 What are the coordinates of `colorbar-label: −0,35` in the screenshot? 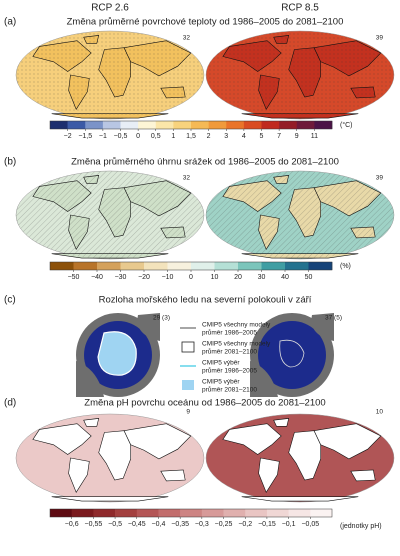 It's located at (180, 524).